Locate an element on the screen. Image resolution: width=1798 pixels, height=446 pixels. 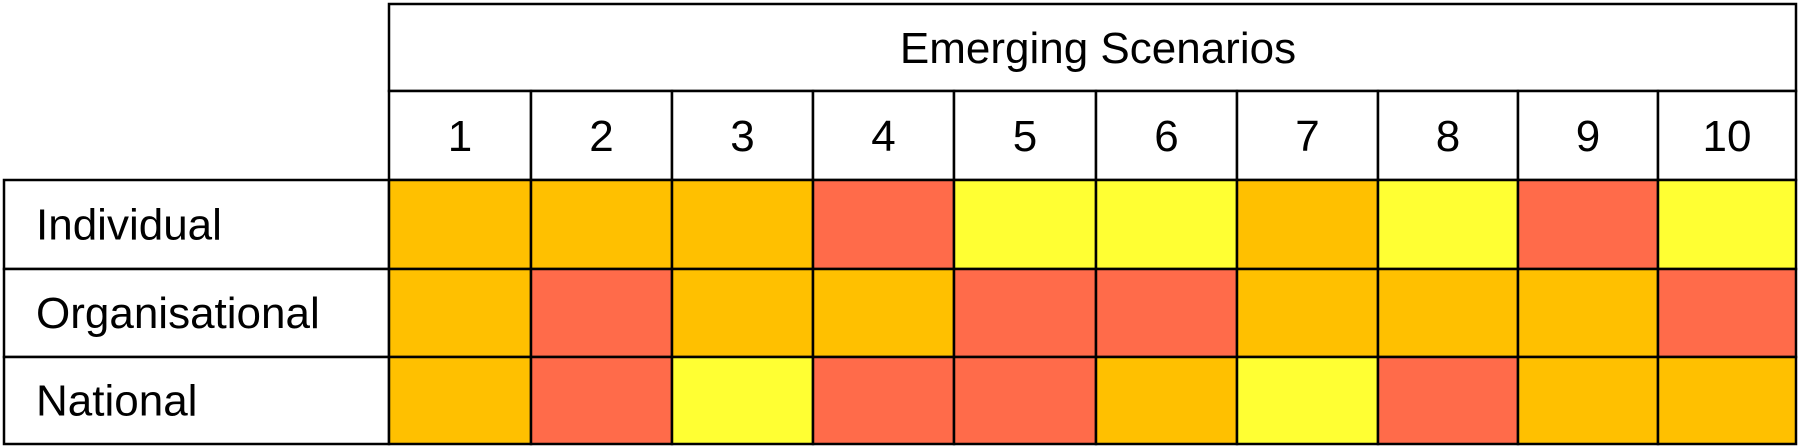
row-header-cell-individual is located at coordinates (196, 224).